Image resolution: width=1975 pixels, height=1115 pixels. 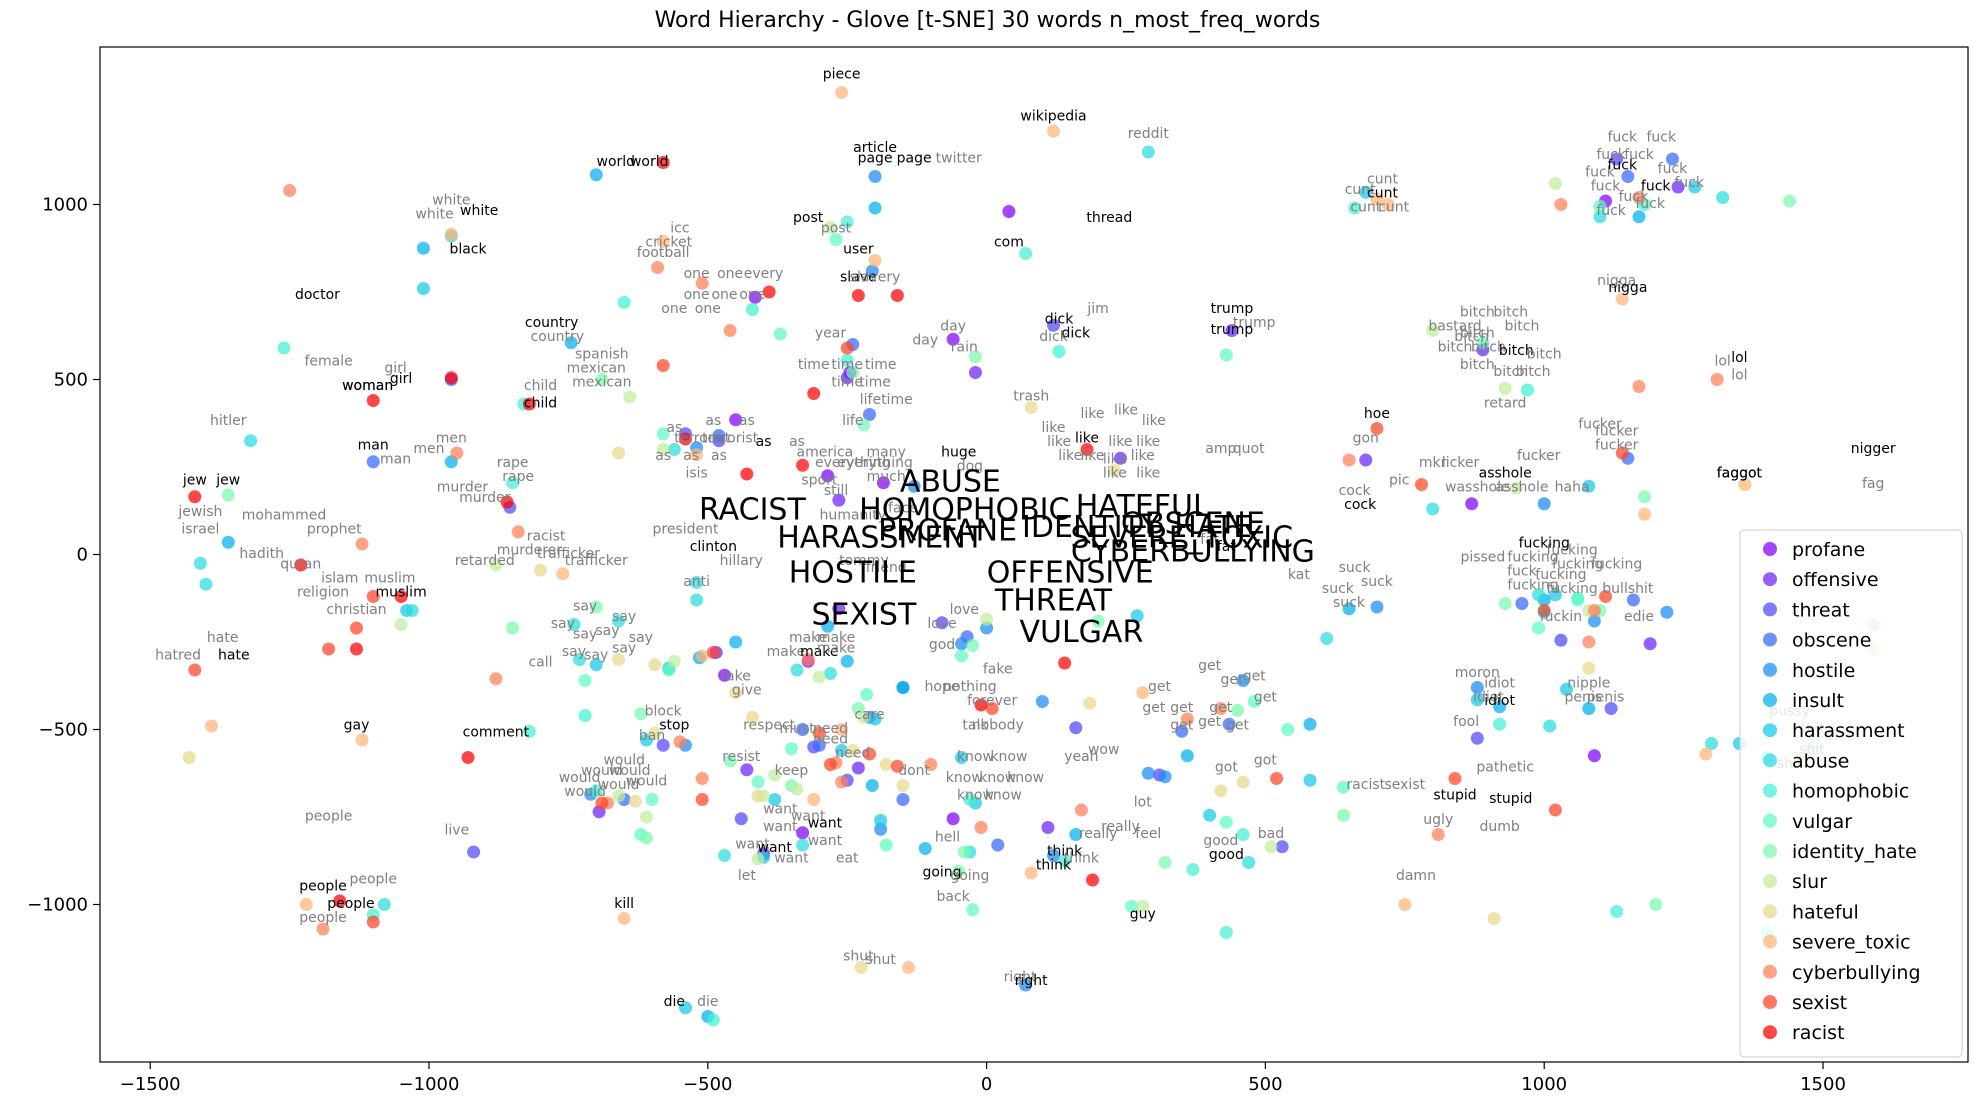 What do you see at coordinates (847, 222) in the screenshot?
I see `data-point-homophobic-post` at bounding box center [847, 222].